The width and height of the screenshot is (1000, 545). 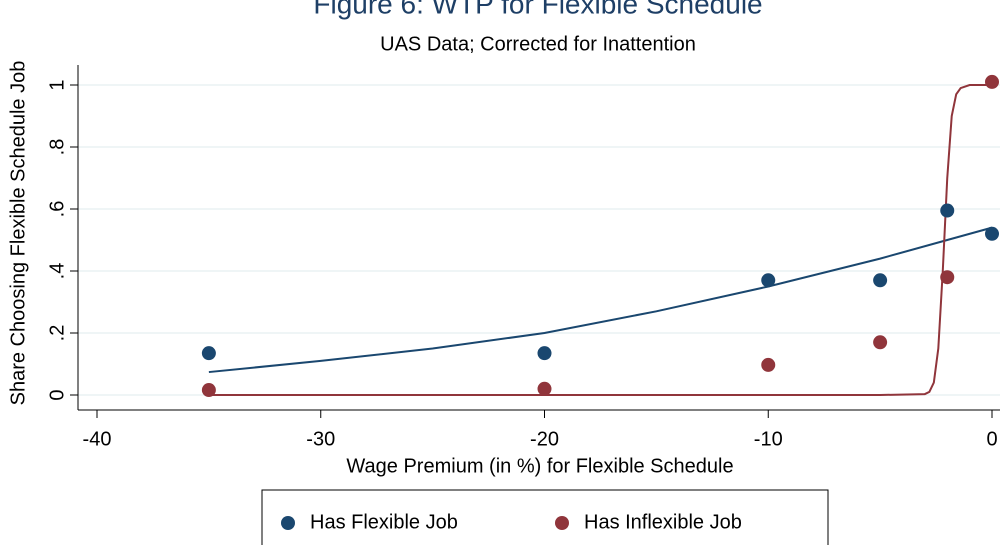 I want to click on x-tick-label: 0, so click(x=991, y=439).